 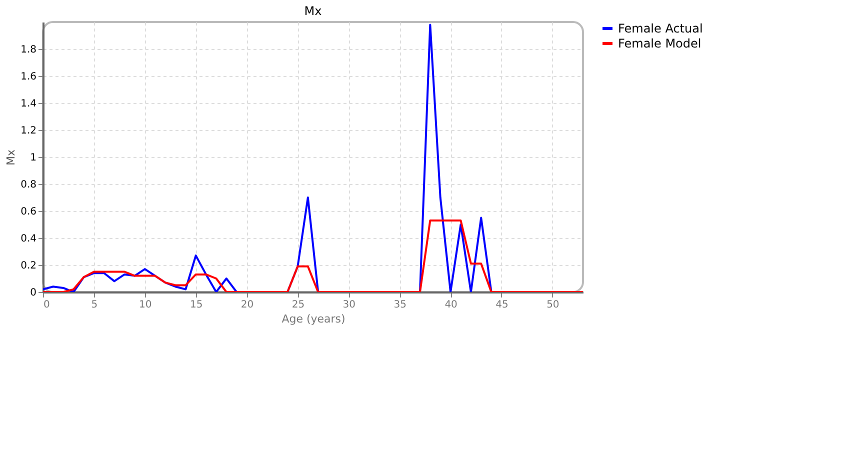 I want to click on y-tick-label: 0.6, so click(x=28, y=212).